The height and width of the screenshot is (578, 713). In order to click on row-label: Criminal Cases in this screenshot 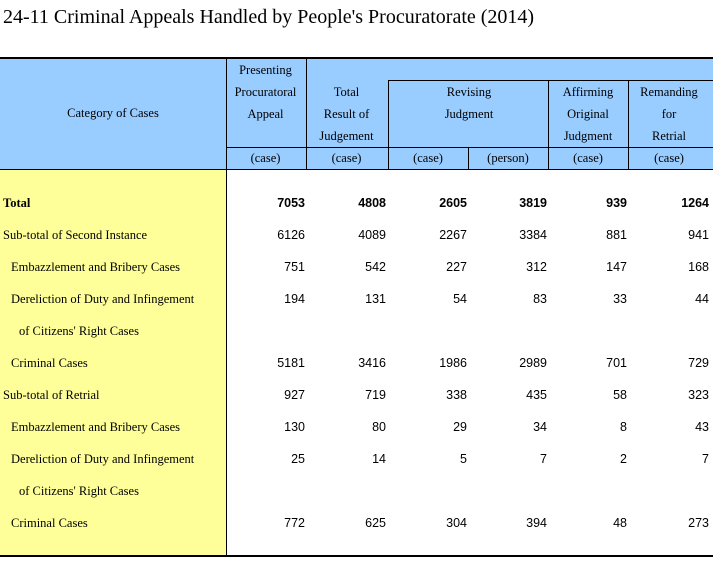, I will do `click(49, 523)`.